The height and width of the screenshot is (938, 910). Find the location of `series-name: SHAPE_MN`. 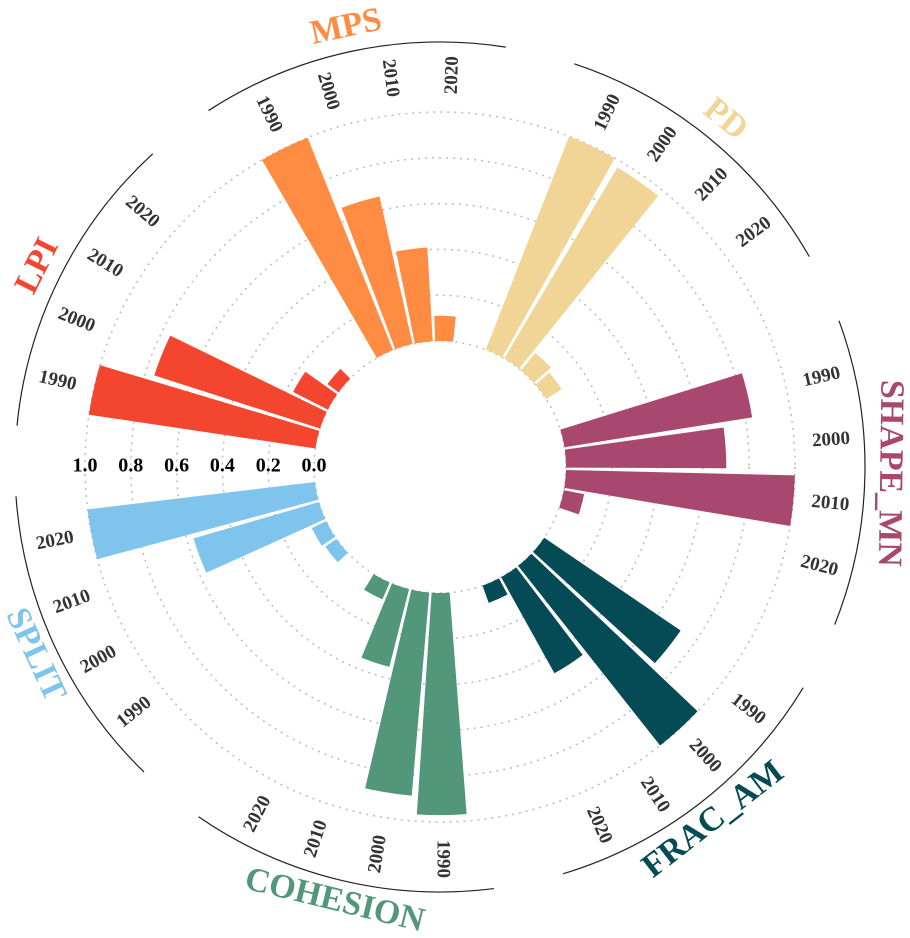

series-name: SHAPE_MN is located at coordinates (890, 474).